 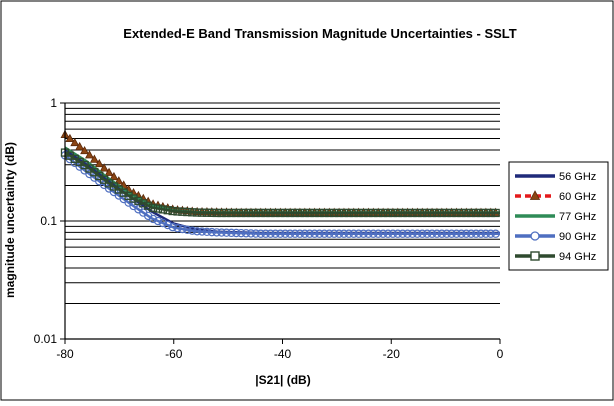 What do you see at coordinates (535, 236) in the screenshot?
I see `legend-marker` at bounding box center [535, 236].